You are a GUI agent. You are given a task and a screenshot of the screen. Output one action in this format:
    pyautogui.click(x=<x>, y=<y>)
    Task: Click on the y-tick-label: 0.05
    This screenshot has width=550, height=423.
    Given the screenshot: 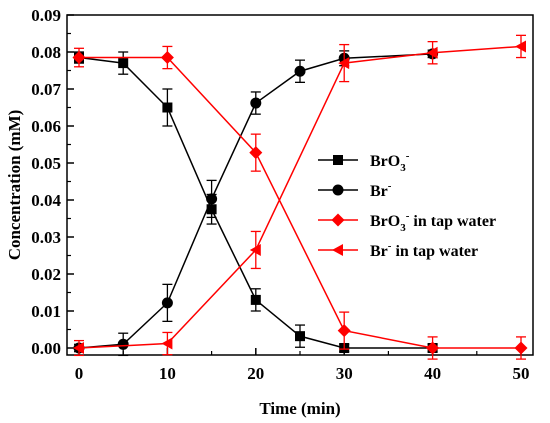 What is the action you would take?
    pyautogui.click(x=46, y=163)
    